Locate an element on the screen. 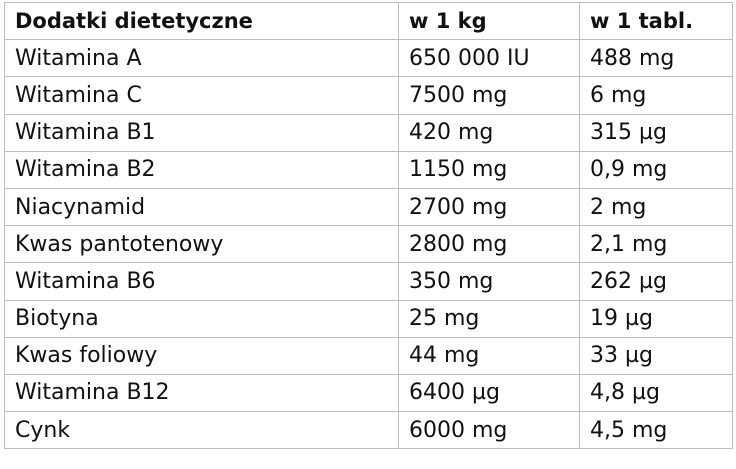 This screenshot has height=469, width=736. cell-supplement-name: Niacynamid is located at coordinates (201, 207).